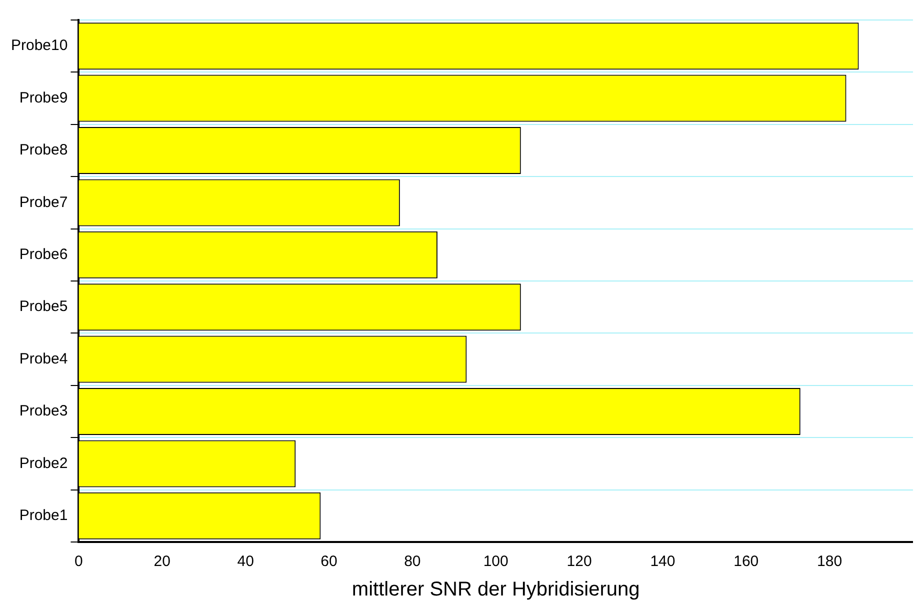 The width and height of the screenshot is (921, 614). Describe the element at coordinates (43, 359) in the screenshot. I see `y-tick-label: Probe4` at that location.